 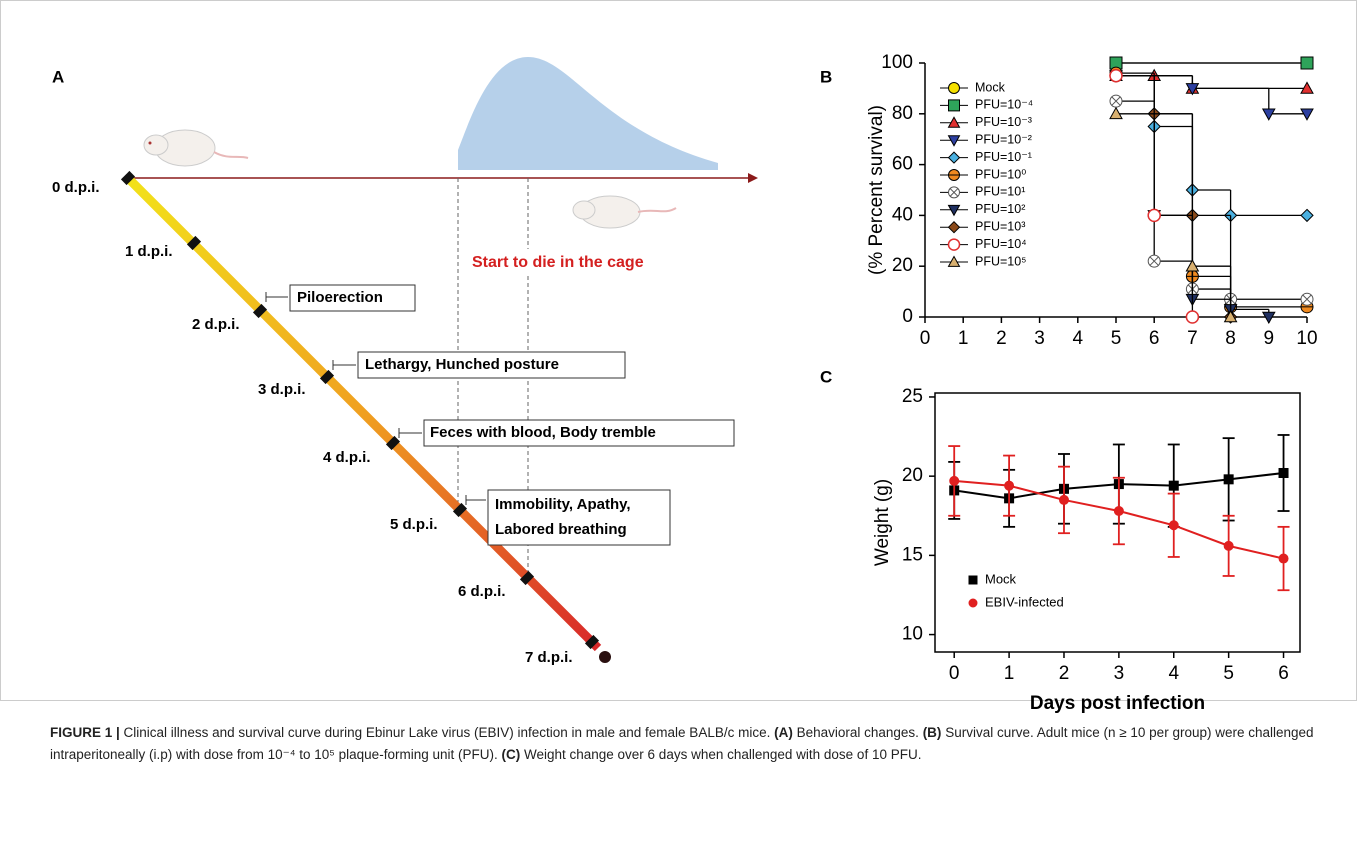 I want to click on panel-label: C, so click(x=826, y=376).